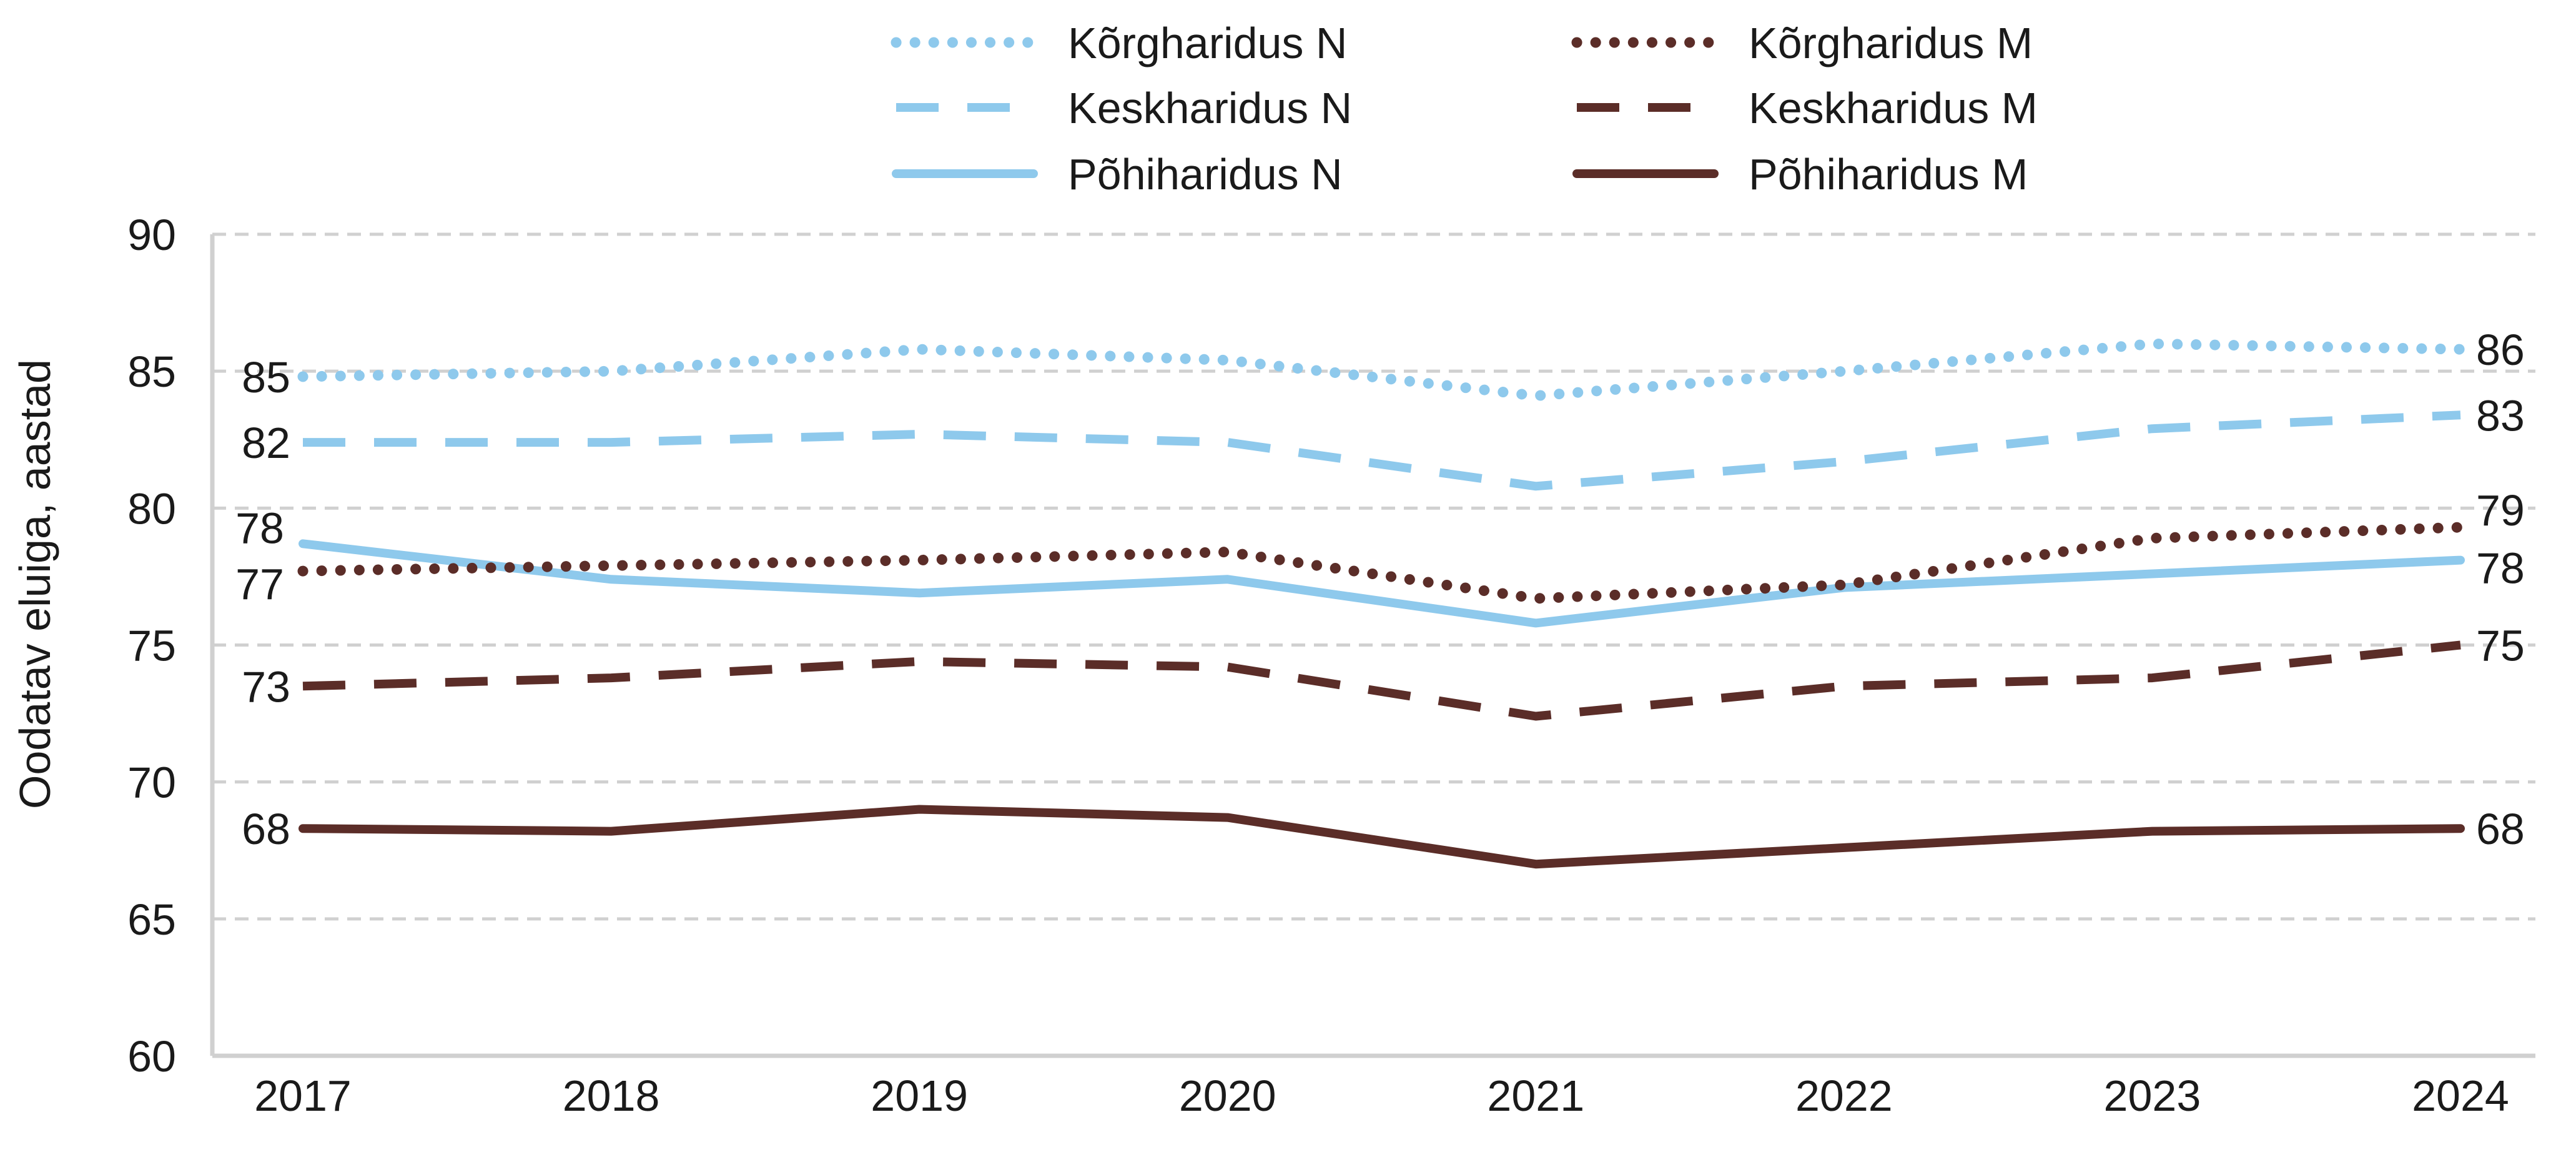 The width and height of the screenshot is (2576, 1152). What do you see at coordinates (1207, 43) in the screenshot?
I see `legend-label: Kõrgharidus N` at bounding box center [1207, 43].